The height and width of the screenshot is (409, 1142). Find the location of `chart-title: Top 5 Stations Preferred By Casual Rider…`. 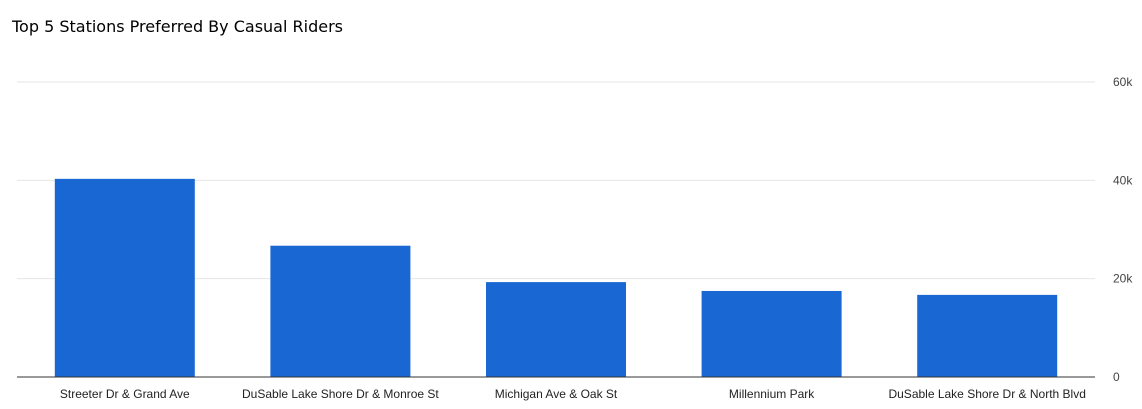

chart-title: Top 5 Stations Preferred By Casual Rider… is located at coordinates (177, 26).